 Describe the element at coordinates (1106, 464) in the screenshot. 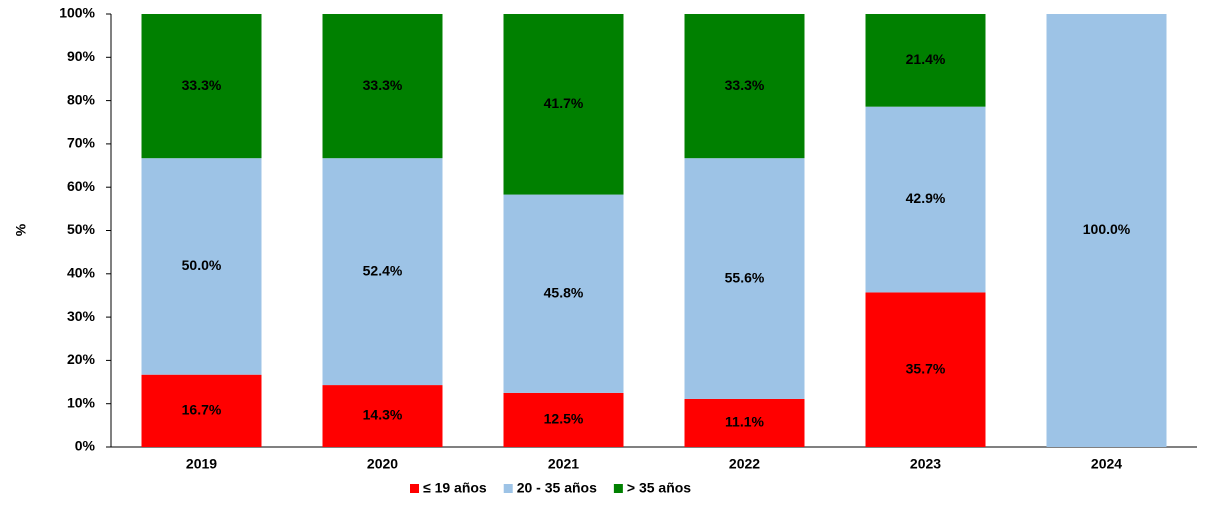

I see `x-tick-label: 2024` at that location.